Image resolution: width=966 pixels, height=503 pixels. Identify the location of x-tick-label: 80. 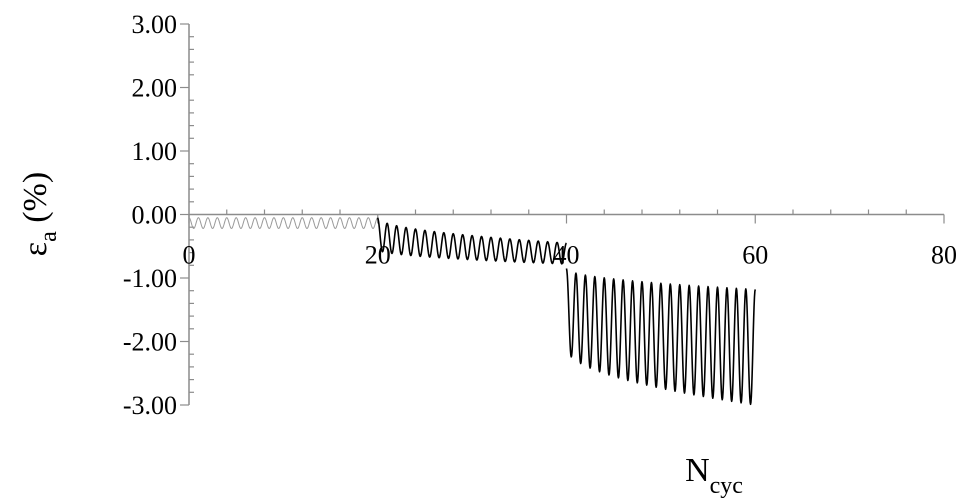
(944, 255).